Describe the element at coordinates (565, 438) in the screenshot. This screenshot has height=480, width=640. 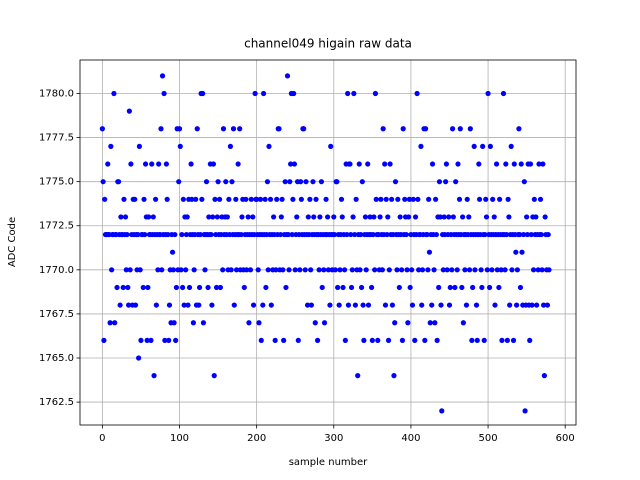
I see `x-tick-label: 600` at that location.